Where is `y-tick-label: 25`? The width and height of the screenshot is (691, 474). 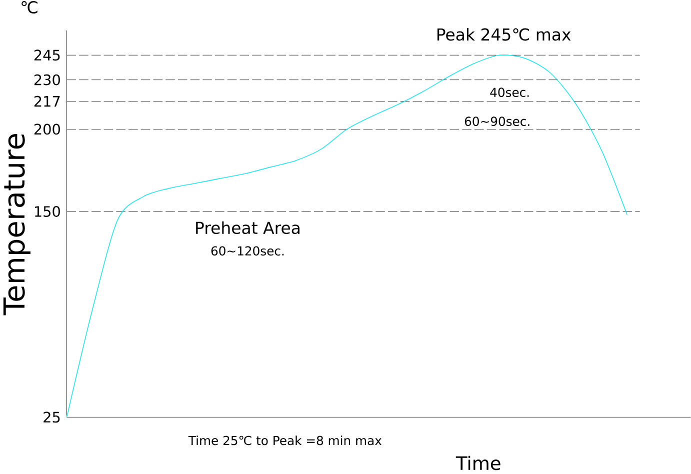
y-tick-label: 25 is located at coordinates (52, 417).